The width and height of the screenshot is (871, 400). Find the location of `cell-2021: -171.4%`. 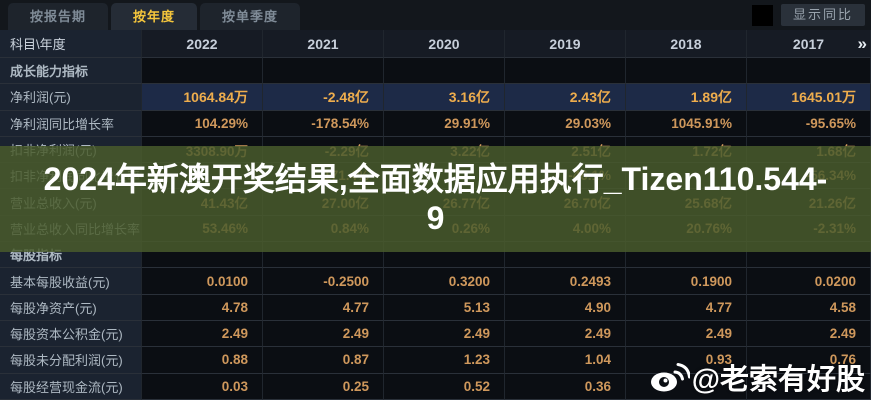

cell-2021: -171.4% is located at coordinates (323, 176).